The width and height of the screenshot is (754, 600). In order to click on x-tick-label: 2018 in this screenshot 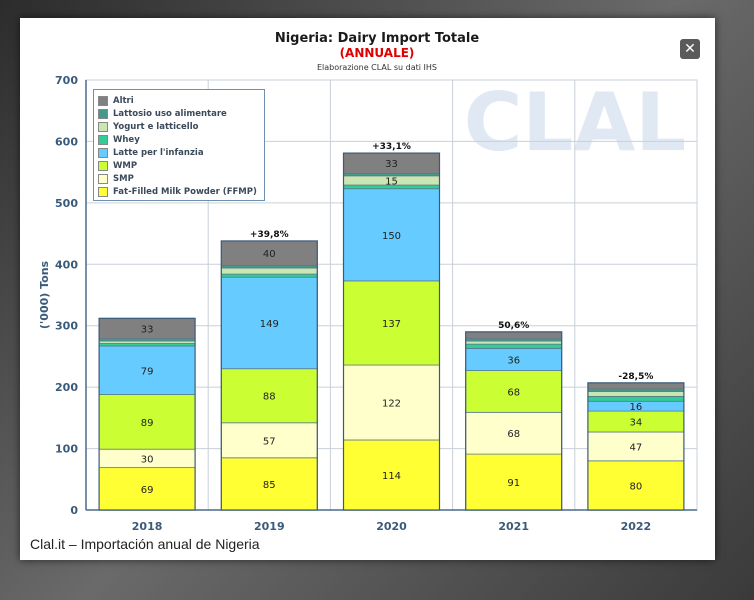, I will do `click(147, 526)`.